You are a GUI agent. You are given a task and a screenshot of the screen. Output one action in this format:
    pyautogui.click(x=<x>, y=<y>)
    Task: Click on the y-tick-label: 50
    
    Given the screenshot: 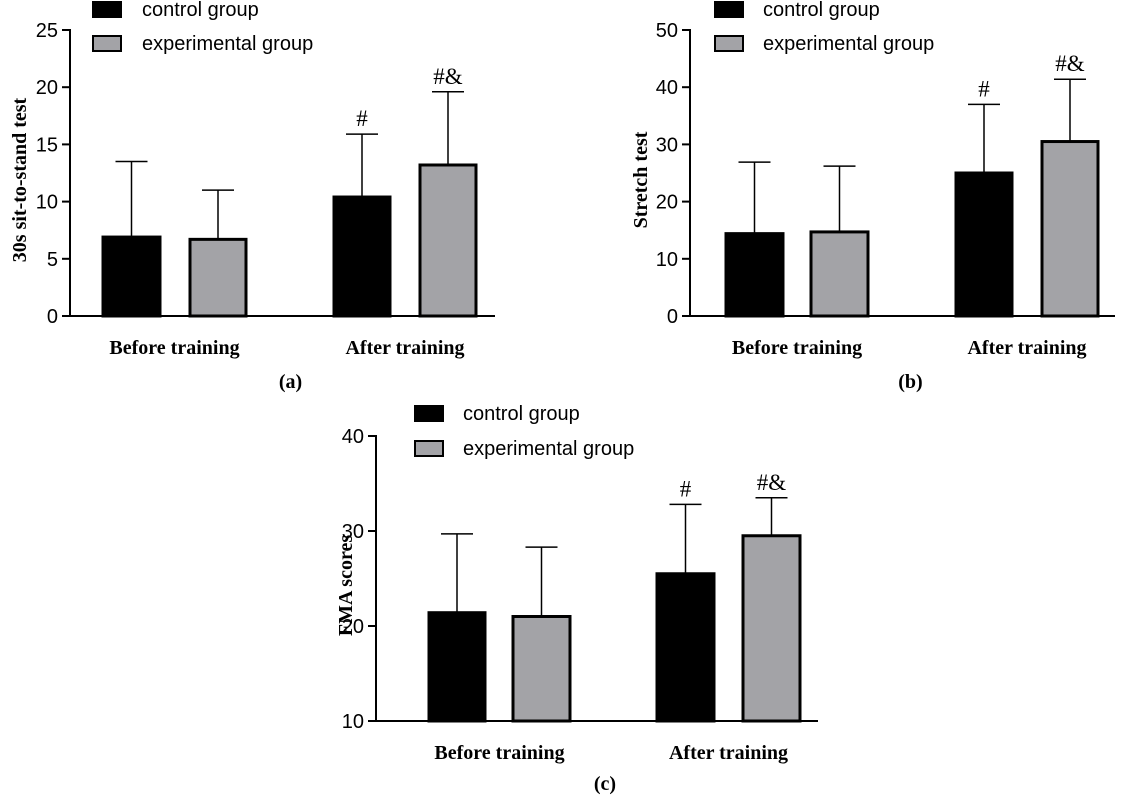 What is the action you would take?
    pyautogui.click(x=667, y=31)
    